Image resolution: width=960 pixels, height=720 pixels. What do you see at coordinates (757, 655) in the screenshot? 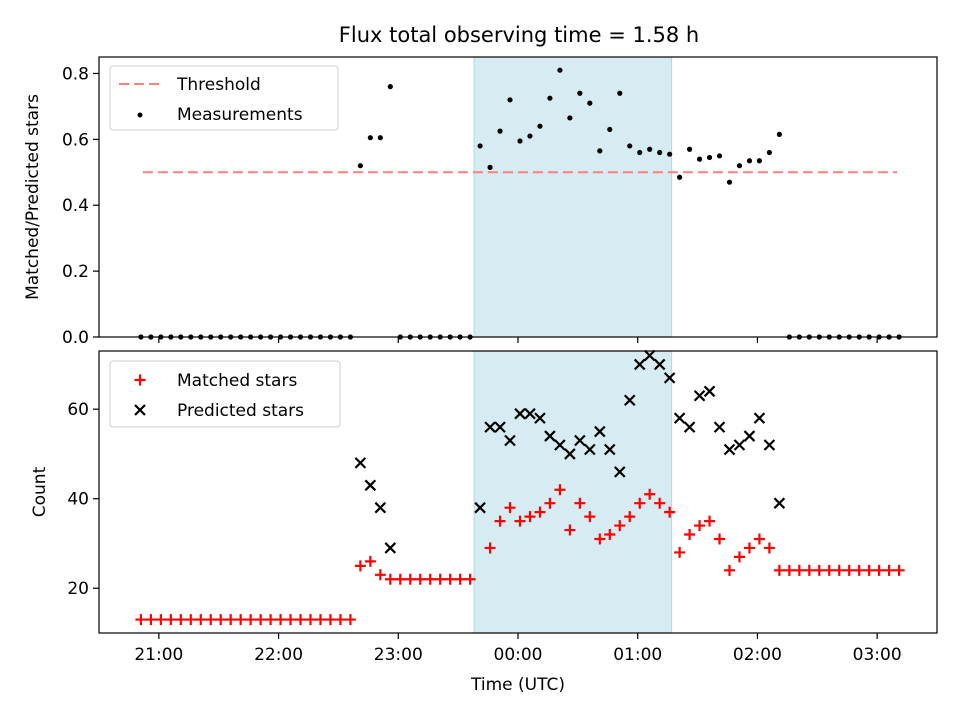
I see `x-tick-label: 02:00` at bounding box center [757, 655].